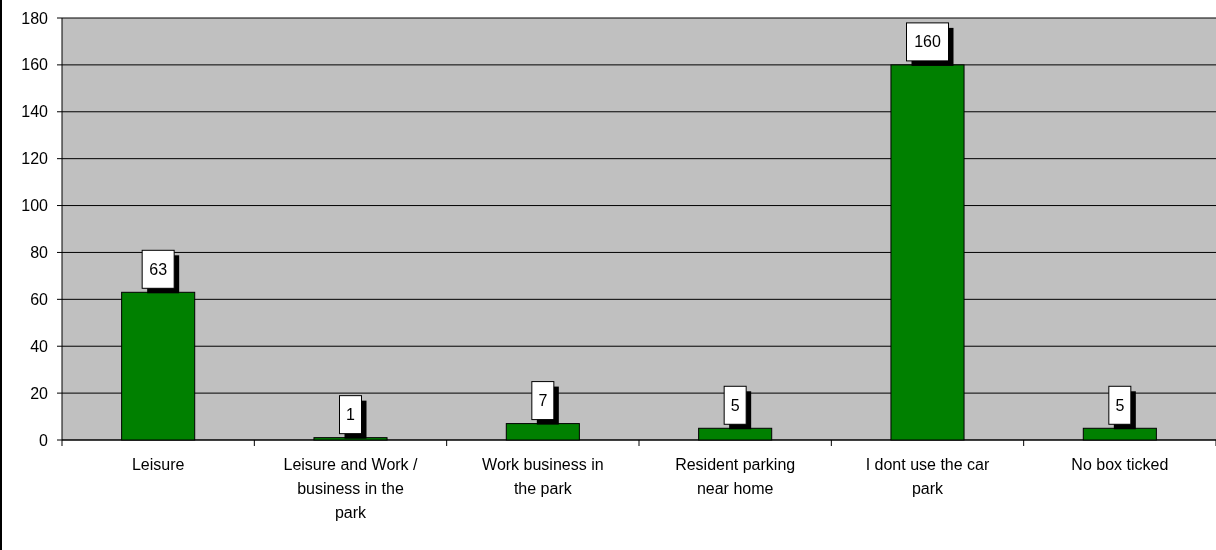 The image size is (1216, 550). I want to click on data-label: 63, so click(158, 269).